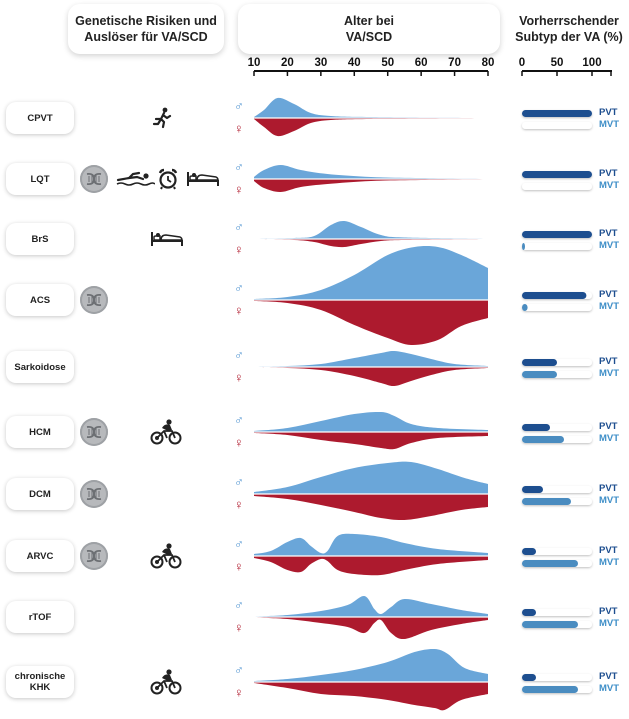 Image resolution: width=629 pixels, height=719 pixels. What do you see at coordinates (40, 617) in the screenshot?
I see `disease-label-8: rTOF` at bounding box center [40, 617].